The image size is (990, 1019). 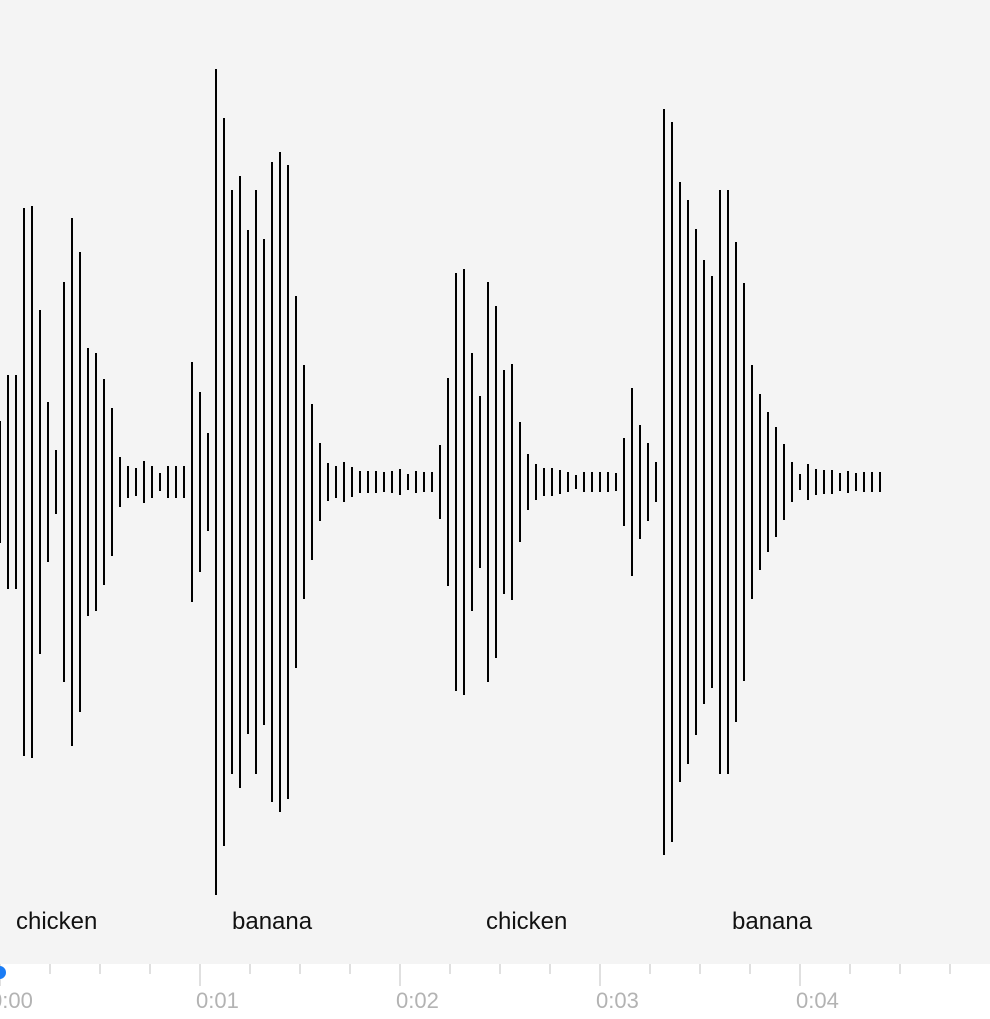 What do you see at coordinates (417, 1001) in the screenshot?
I see `time-label-2: 0:02` at bounding box center [417, 1001].